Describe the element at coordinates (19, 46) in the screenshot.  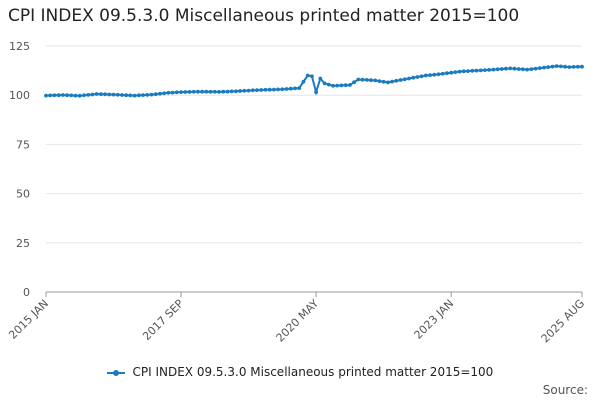
I see `y-tick-label: 125` at that location.